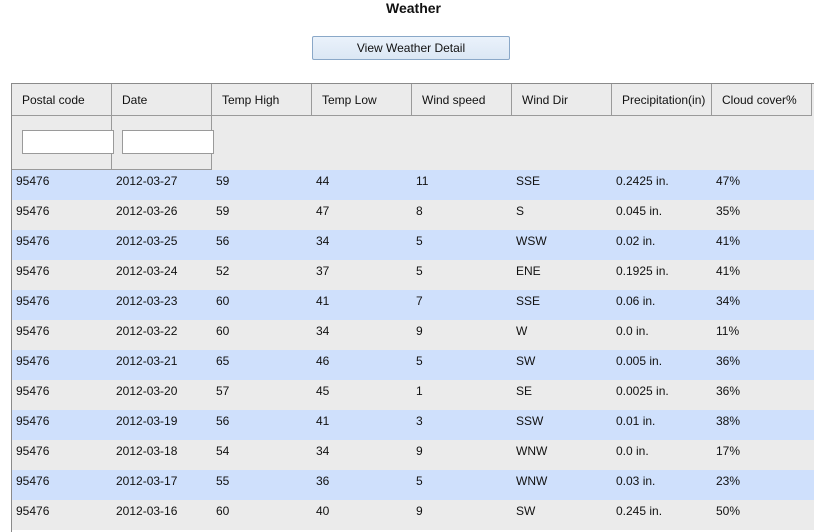 The width and height of the screenshot is (827, 532). Describe the element at coordinates (62, 100) in the screenshot. I see `column-header-postal-code: Postal code` at that location.